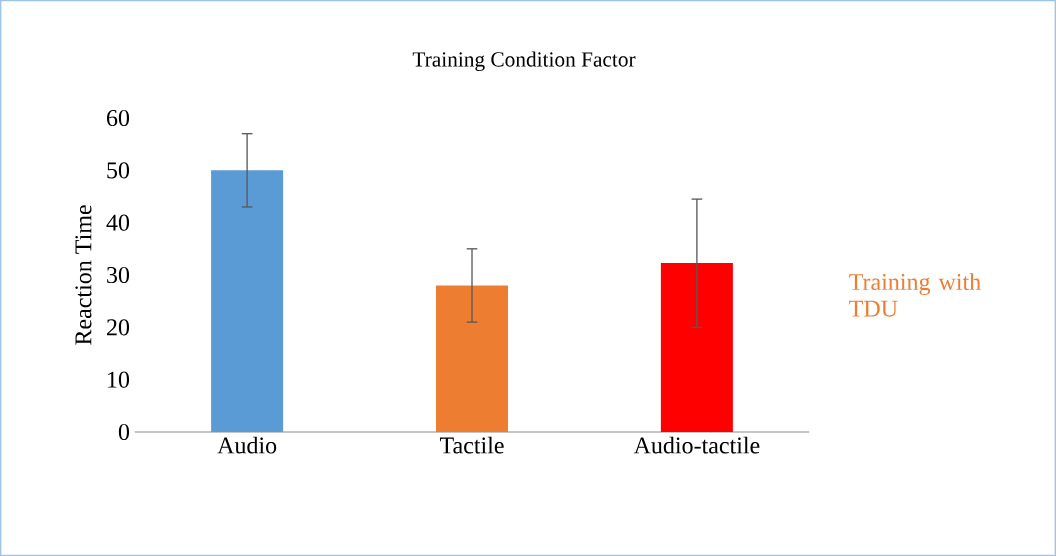 Image resolution: width=1056 pixels, height=556 pixels. I want to click on x-tick-label: Audio-tactile, so click(696, 445).